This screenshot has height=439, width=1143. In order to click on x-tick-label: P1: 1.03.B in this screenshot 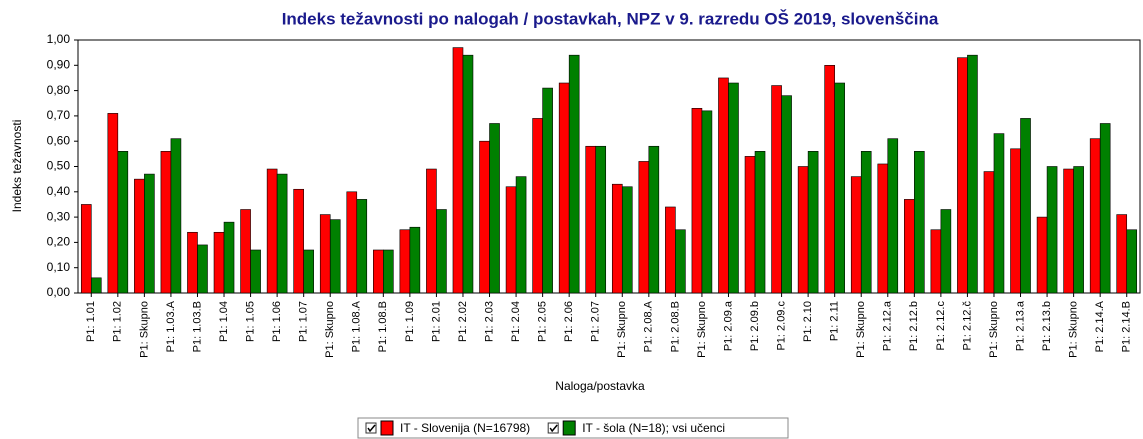, I will do `click(197, 326)`.